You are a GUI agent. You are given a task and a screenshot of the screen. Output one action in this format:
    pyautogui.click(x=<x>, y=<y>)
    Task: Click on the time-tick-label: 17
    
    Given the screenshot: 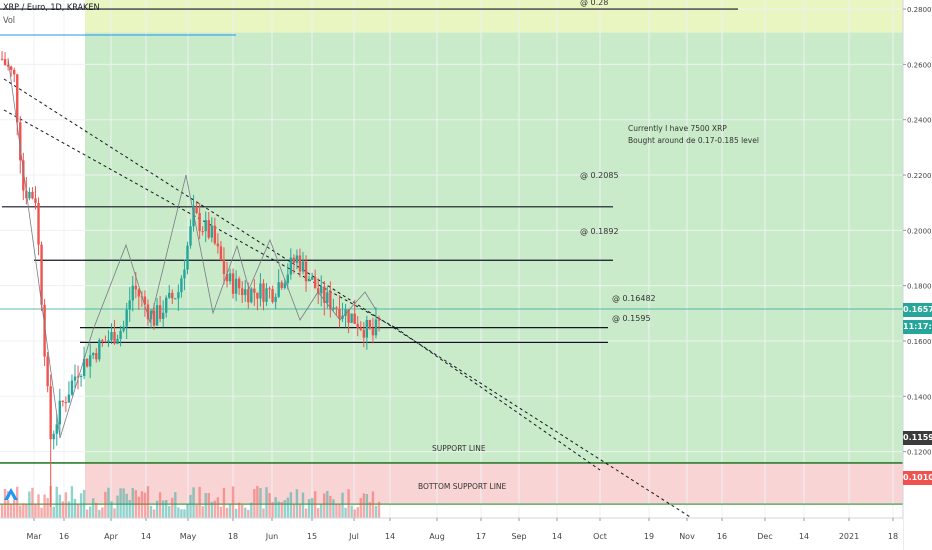 What is the action you would take?
    pyautogui.click(x=481, y=536)
    